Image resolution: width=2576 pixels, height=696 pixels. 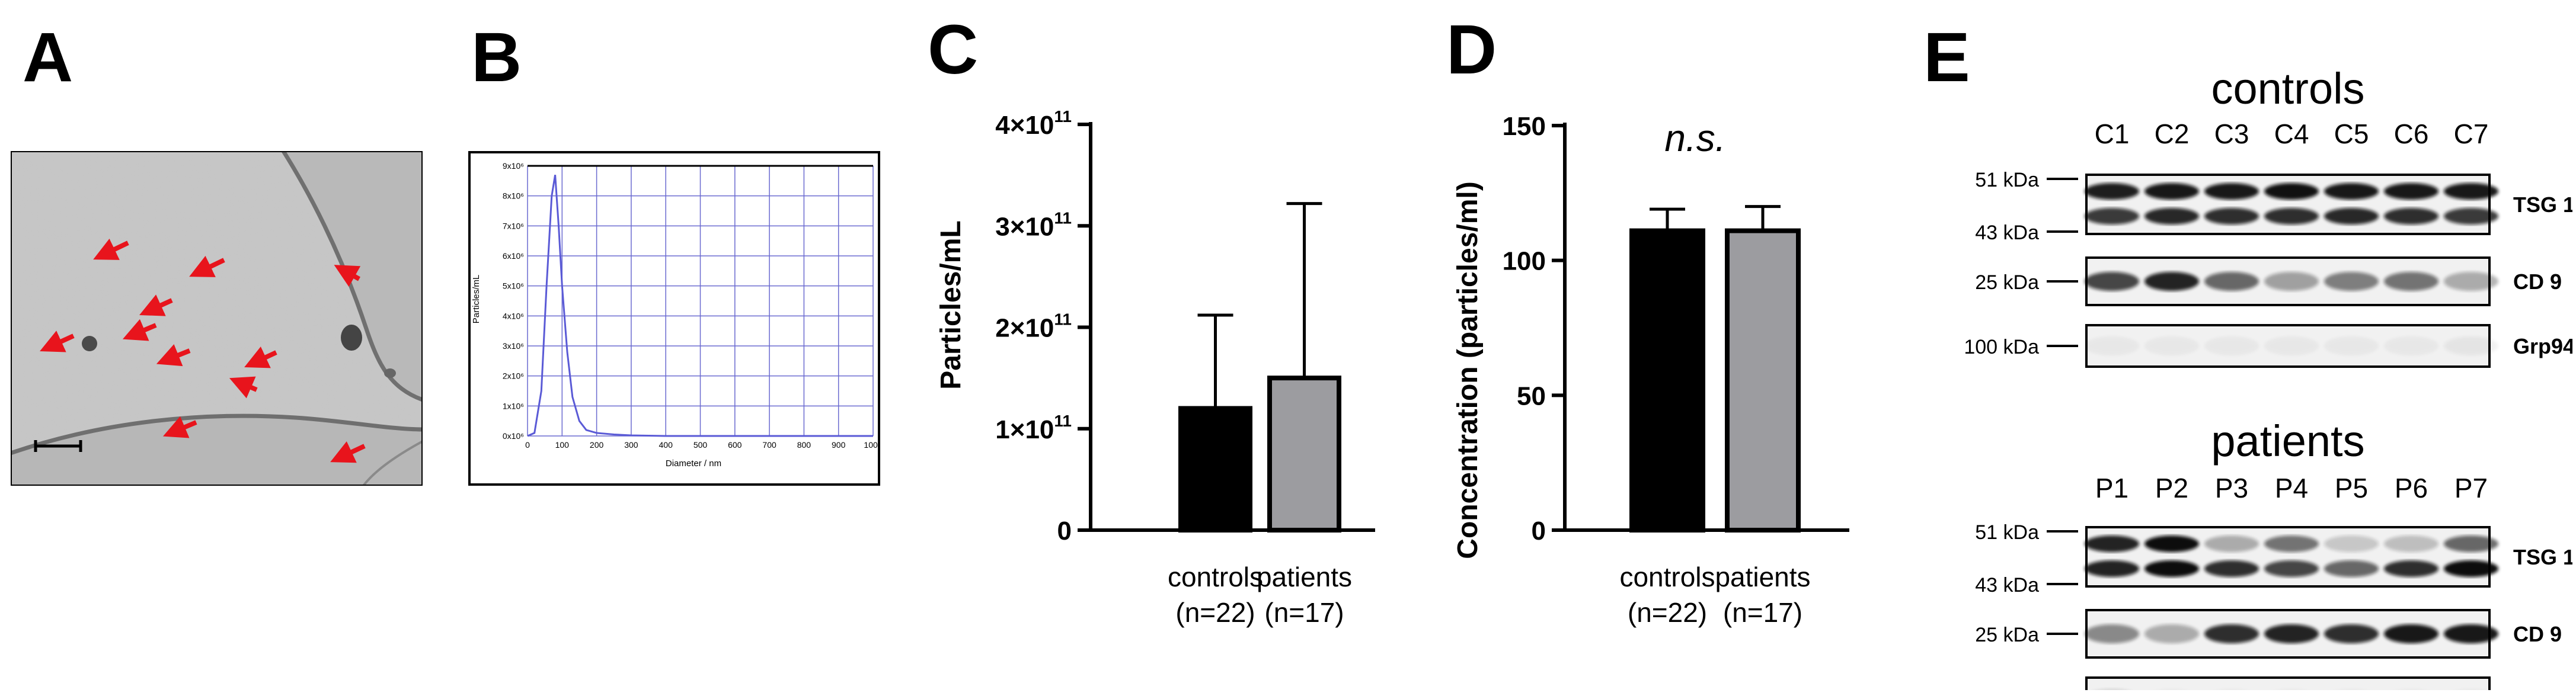 I want to click on panel-label-a: A, so click(x=48, y=58).